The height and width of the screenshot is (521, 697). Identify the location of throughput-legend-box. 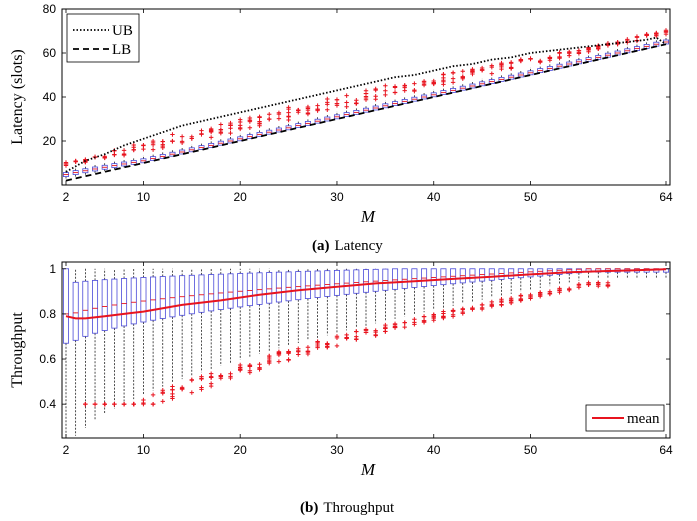
(625, 418).